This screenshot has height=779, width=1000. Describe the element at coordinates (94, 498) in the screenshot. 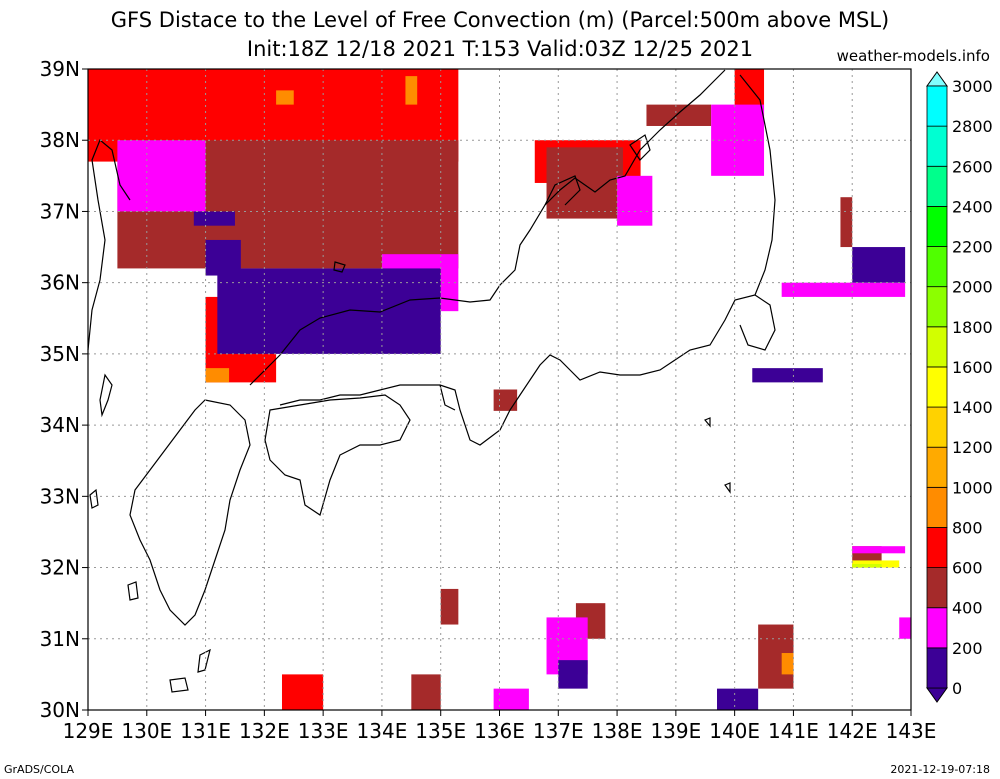

I see `coastline-goto` at that location.